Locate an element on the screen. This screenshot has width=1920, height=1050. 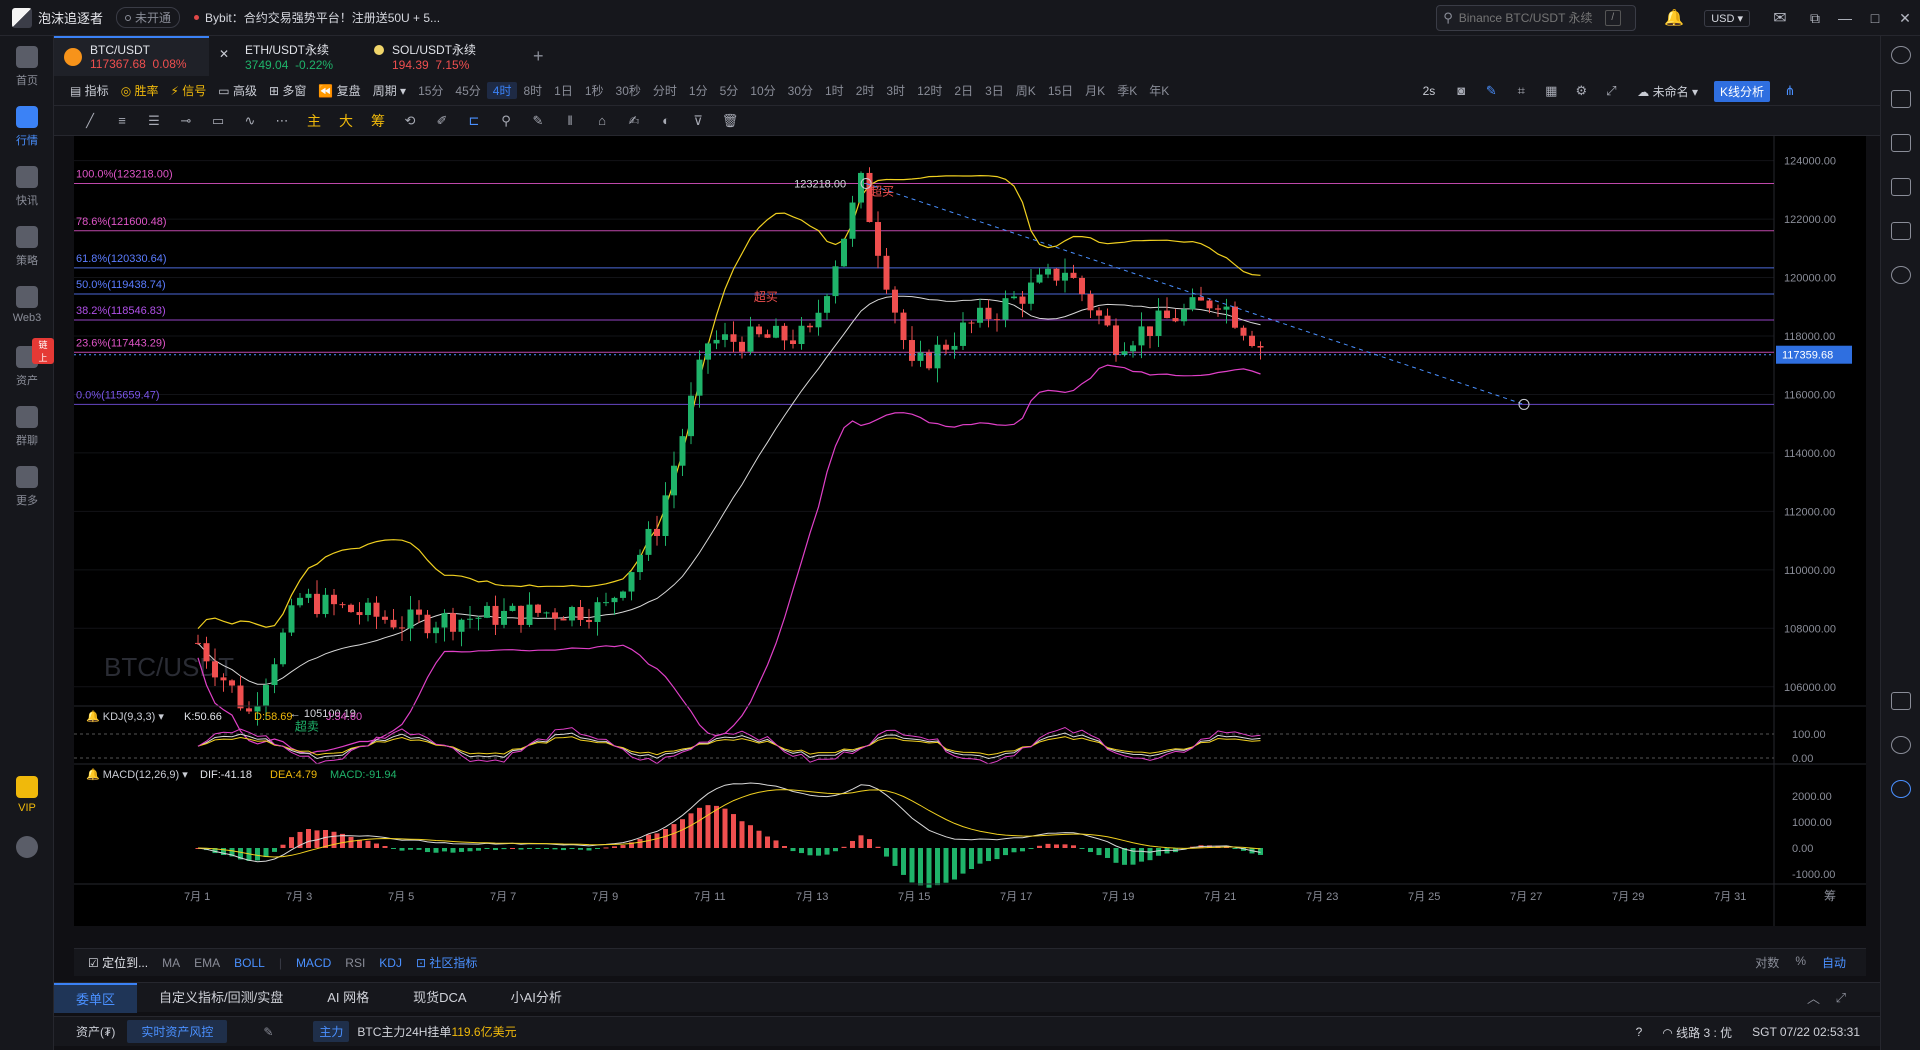
ind-boll: BOLL is located at coordinates (249, 962).